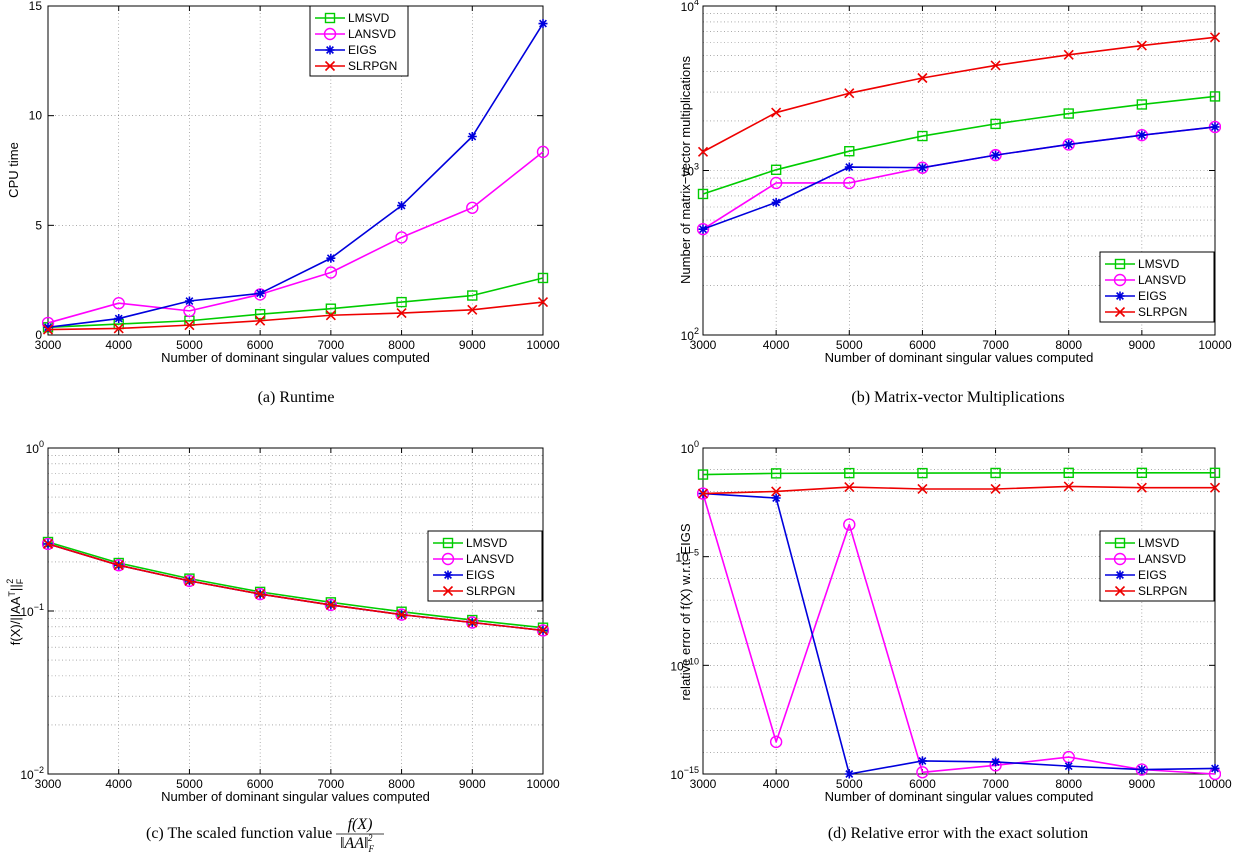 This screenshot has height=867, width=1234. I want to click on y-tick-label: 10⁻¹⁵, so click(684, 773).